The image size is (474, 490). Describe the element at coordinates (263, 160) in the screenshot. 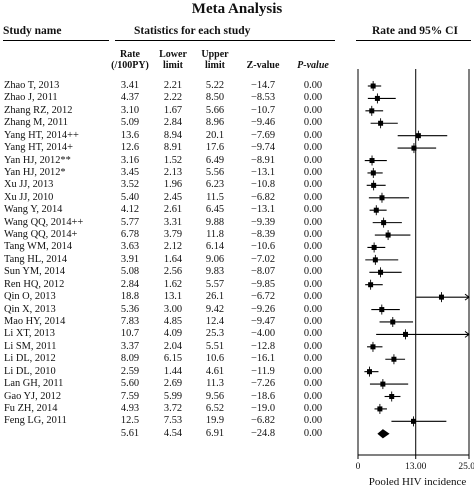

I see `z-value-cell: −8.91` at that location.